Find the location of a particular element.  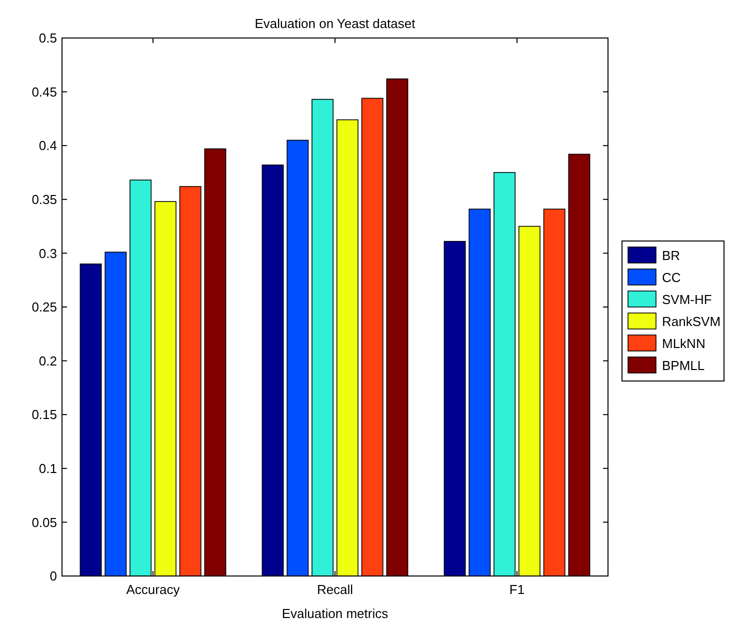

x-tick-label: Accuracy is located at coordinates (153, 589).